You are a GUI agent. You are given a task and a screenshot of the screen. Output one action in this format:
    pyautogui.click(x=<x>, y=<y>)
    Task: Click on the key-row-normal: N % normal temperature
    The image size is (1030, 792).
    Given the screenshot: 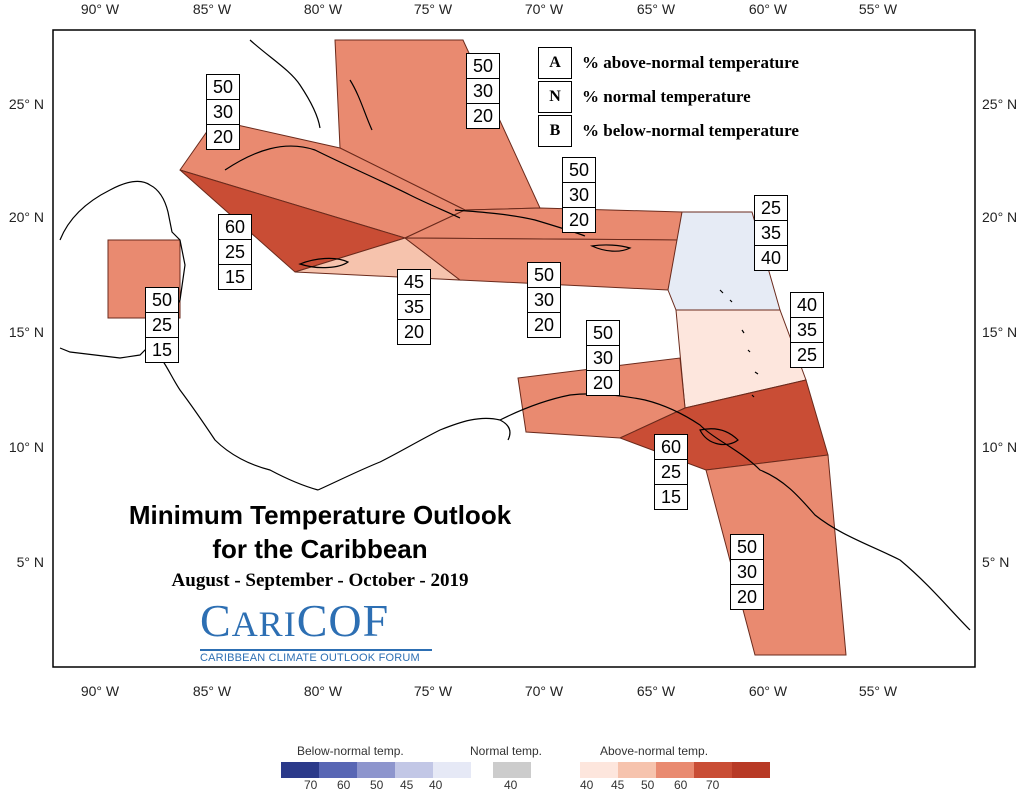 What is the action you would take?
    pyautogui.click(x=668, y=97)
    